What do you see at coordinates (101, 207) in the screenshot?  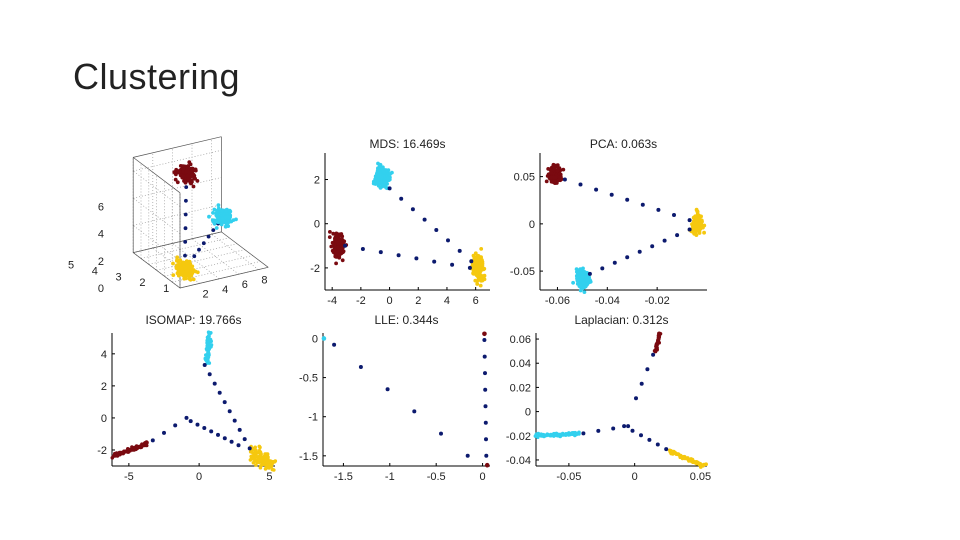 I see `z-tick-label: 6` at bounding box center [101, 207].